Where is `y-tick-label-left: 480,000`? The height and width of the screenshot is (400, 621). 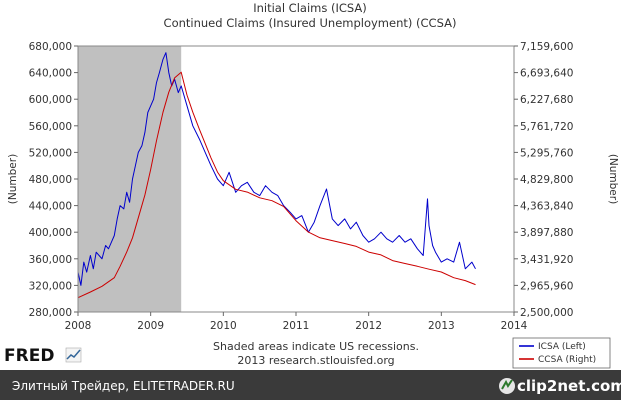 y-tick-label-left: 480,000 is located at coordinates (50, 180).